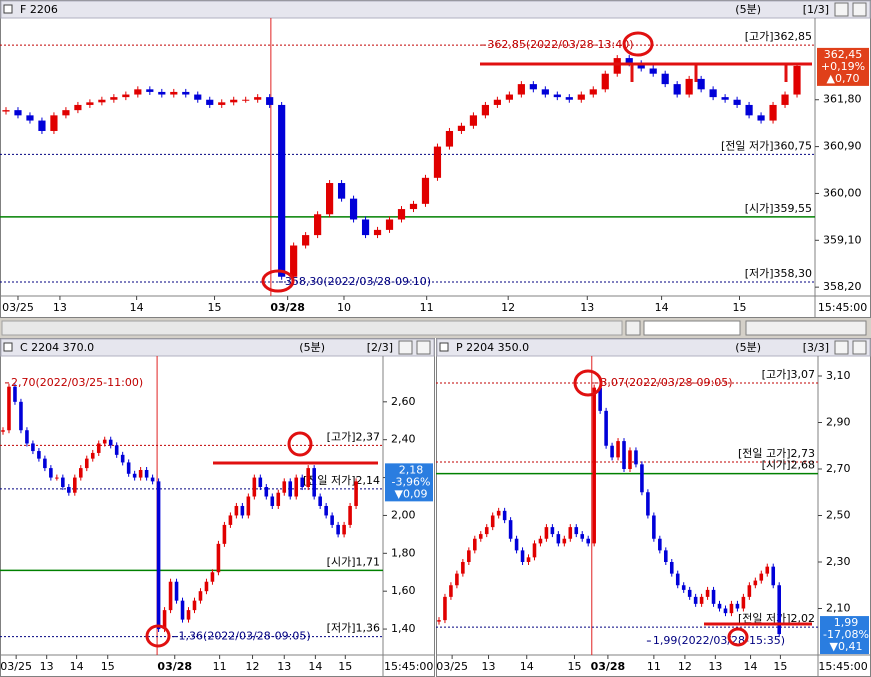  Describe the element at coordinates (846, 622) in the screenshot. I see `price: 1,99` at that location.